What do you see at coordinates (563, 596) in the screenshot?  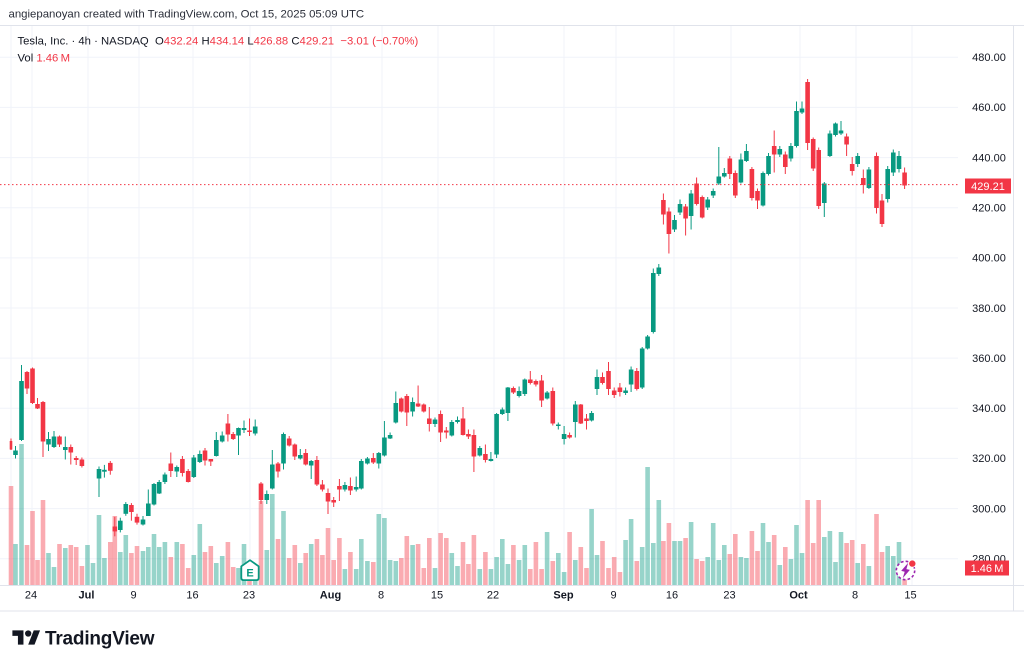 I see `svg-text: Sep` at bounding box center [563, 596].